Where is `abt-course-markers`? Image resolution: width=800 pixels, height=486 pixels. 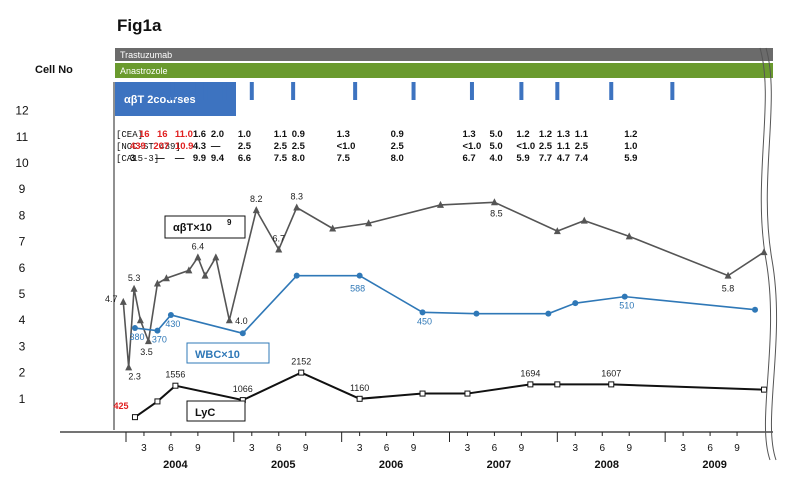
abt-course-markers is located at coordinates (420, 91).